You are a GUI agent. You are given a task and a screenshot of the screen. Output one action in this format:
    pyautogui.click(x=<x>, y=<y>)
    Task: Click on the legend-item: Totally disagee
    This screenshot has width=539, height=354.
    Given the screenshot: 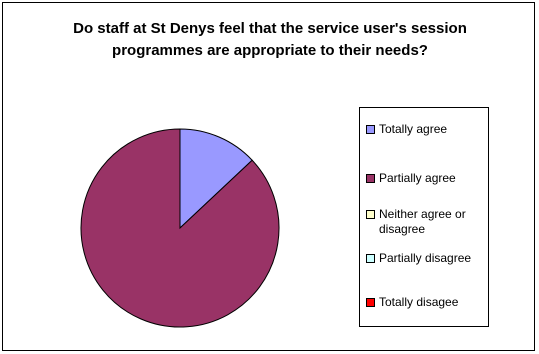 What is the action you would take?
    pyautogui.click(x=428, y=302)
    